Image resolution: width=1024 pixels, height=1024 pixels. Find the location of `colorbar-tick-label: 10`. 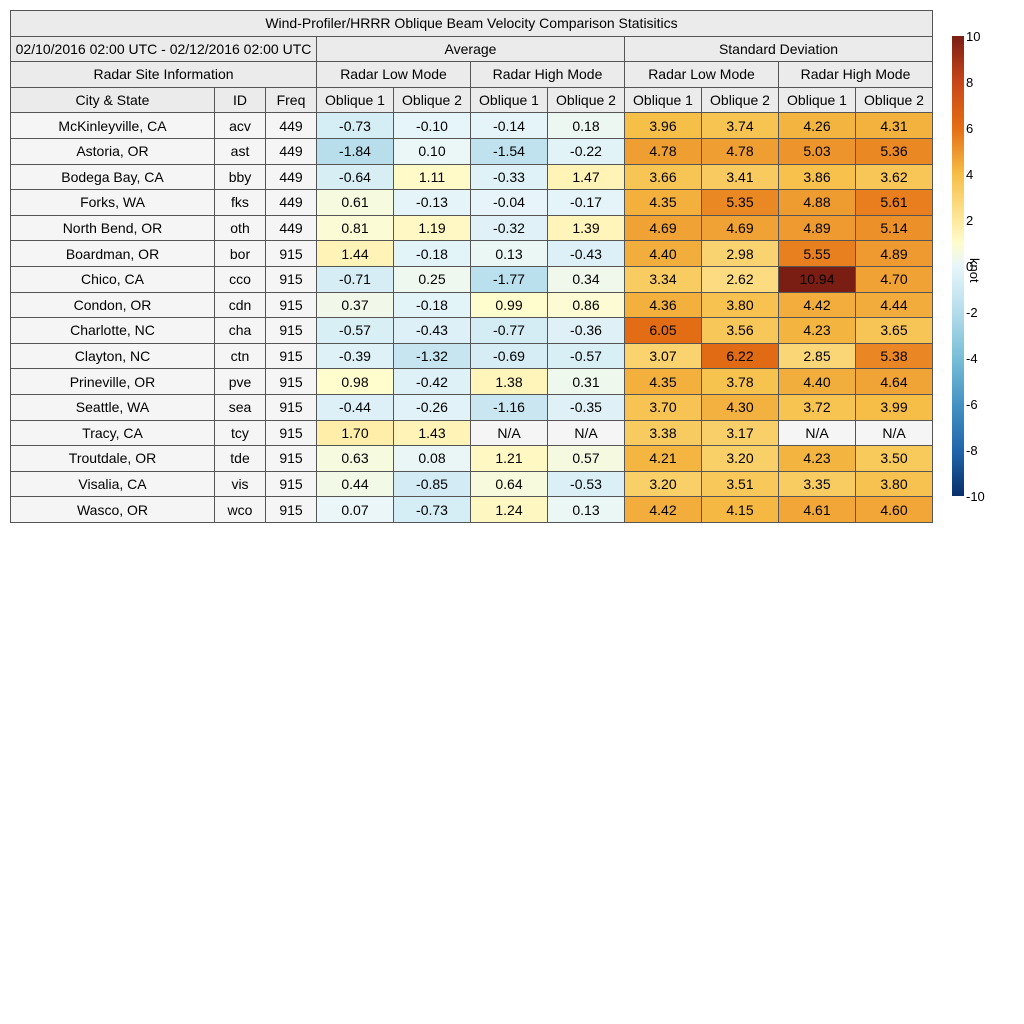

colorbar-tick-label: 10 is located at coordinates (973, 36).